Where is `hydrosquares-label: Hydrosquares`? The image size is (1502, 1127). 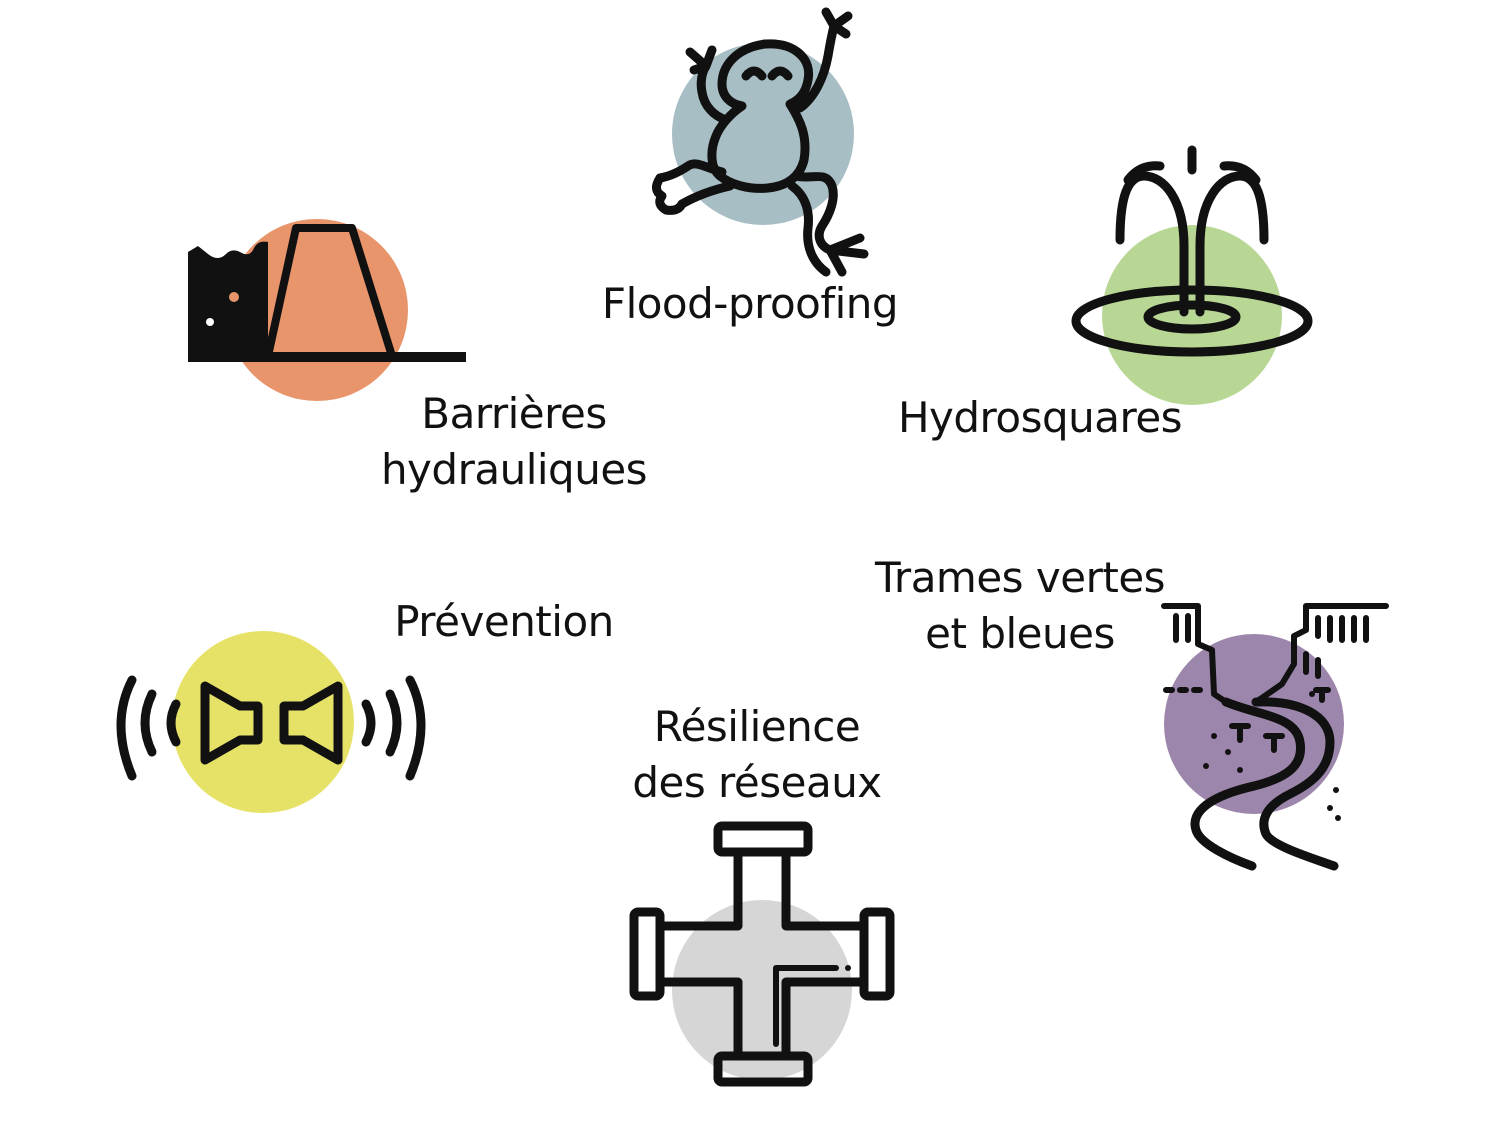
hydrosquares-label: Hydrosquares is located at coordinates (1040, 418).